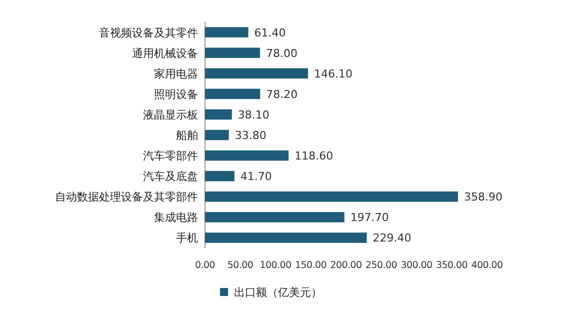  Describe the element at coordinates (170, 177) in the screenshot. I see `y-tick-label: 汽车及底盘` at that location.